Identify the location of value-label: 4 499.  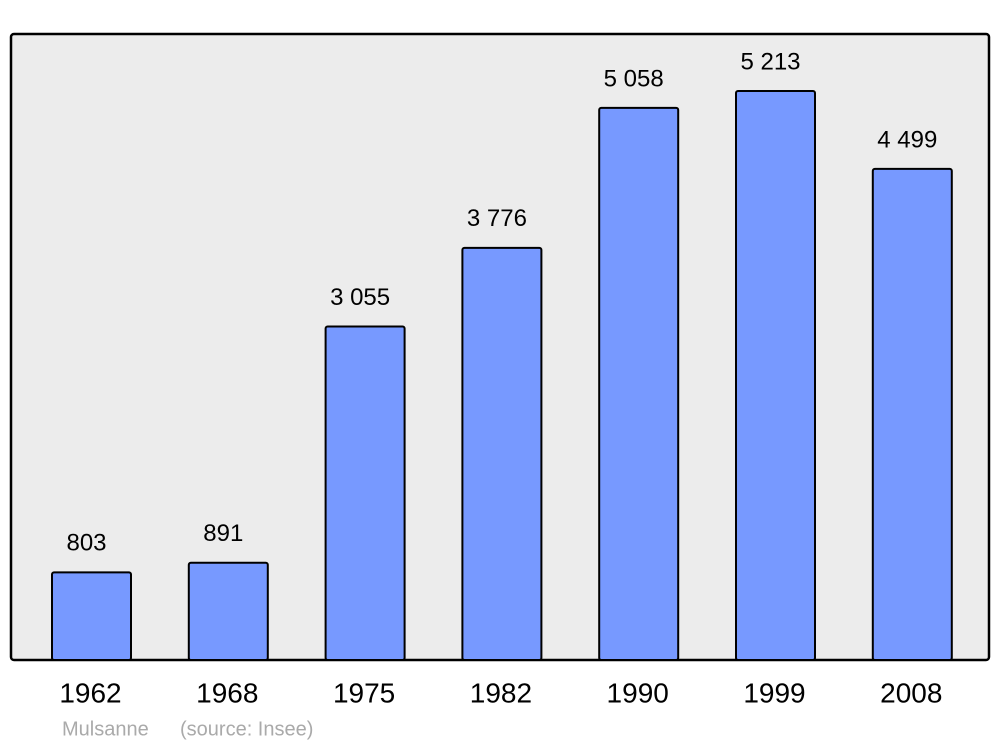
(907, 139).